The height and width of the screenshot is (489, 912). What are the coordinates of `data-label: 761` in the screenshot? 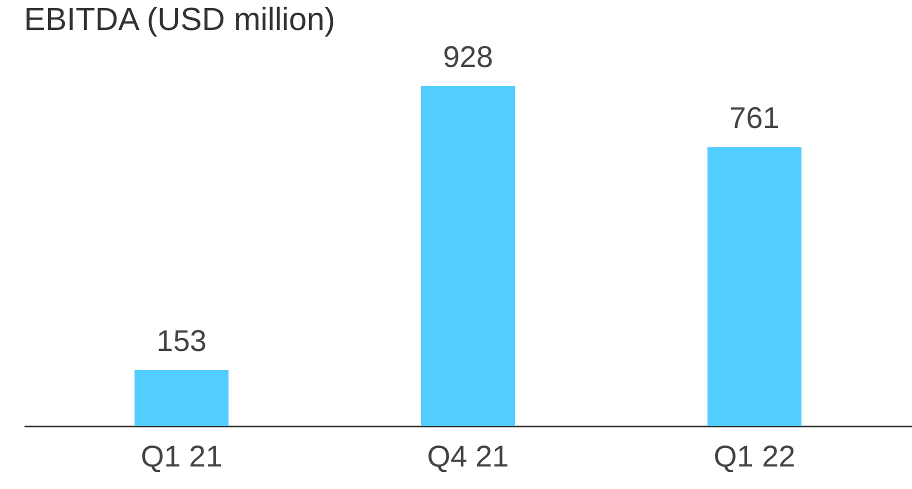 It's located at (754, 119).